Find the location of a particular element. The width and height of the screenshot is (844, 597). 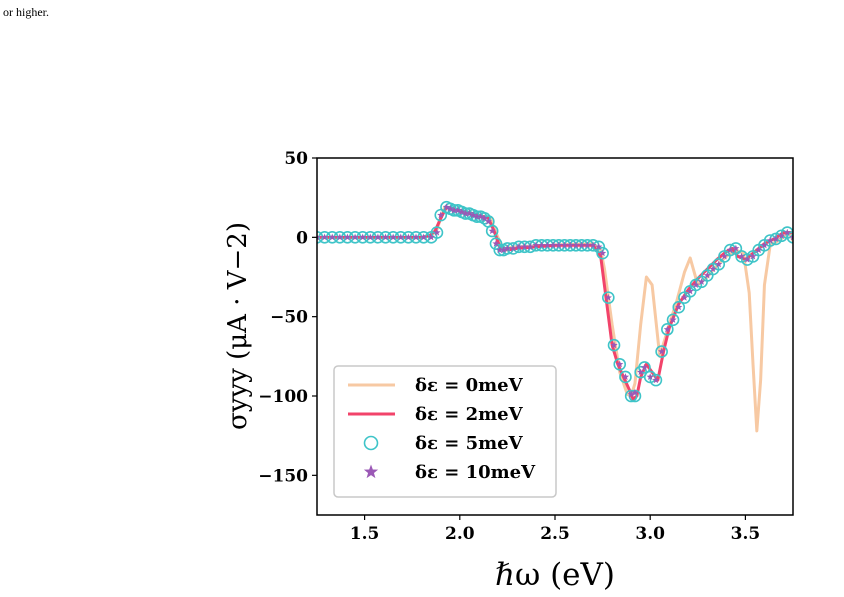

x-axis-label: ℏω (eV) is located at coordinates (555, 575).